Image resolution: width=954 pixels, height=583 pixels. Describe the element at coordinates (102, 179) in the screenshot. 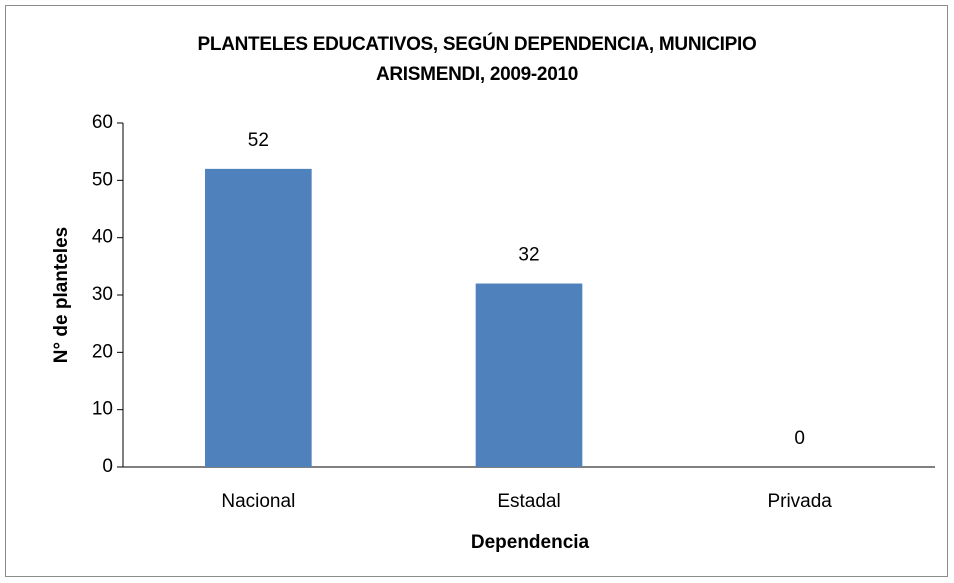

I see `y-tick-label: 50` at that location.